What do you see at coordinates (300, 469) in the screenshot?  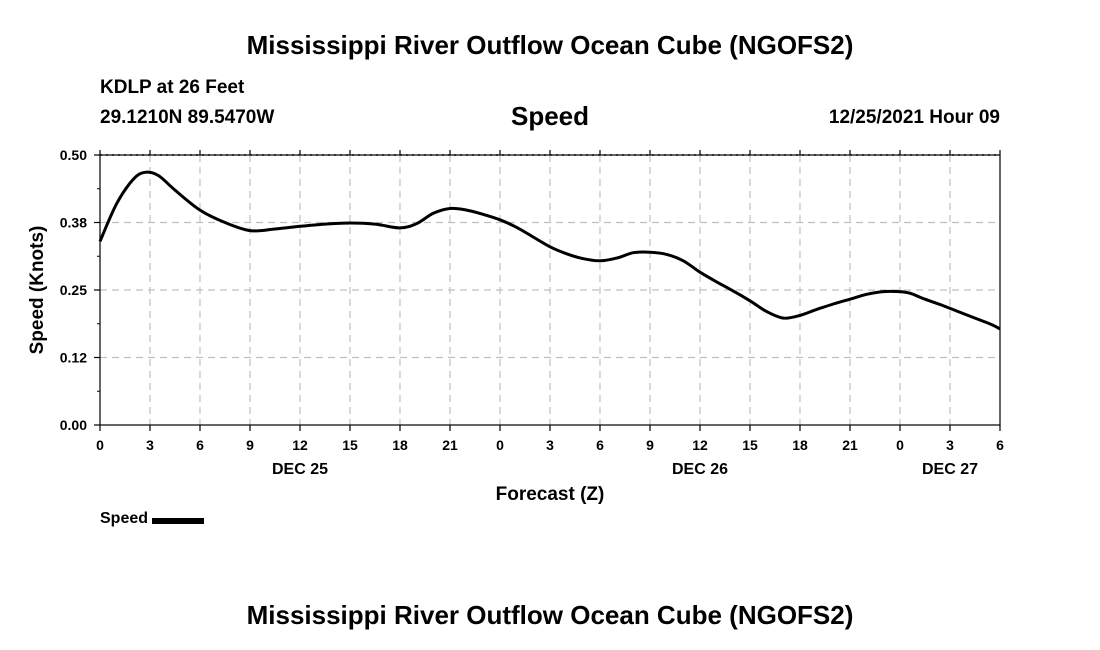 I see `date-label: DEC 25` at bounding box center [300, 469].